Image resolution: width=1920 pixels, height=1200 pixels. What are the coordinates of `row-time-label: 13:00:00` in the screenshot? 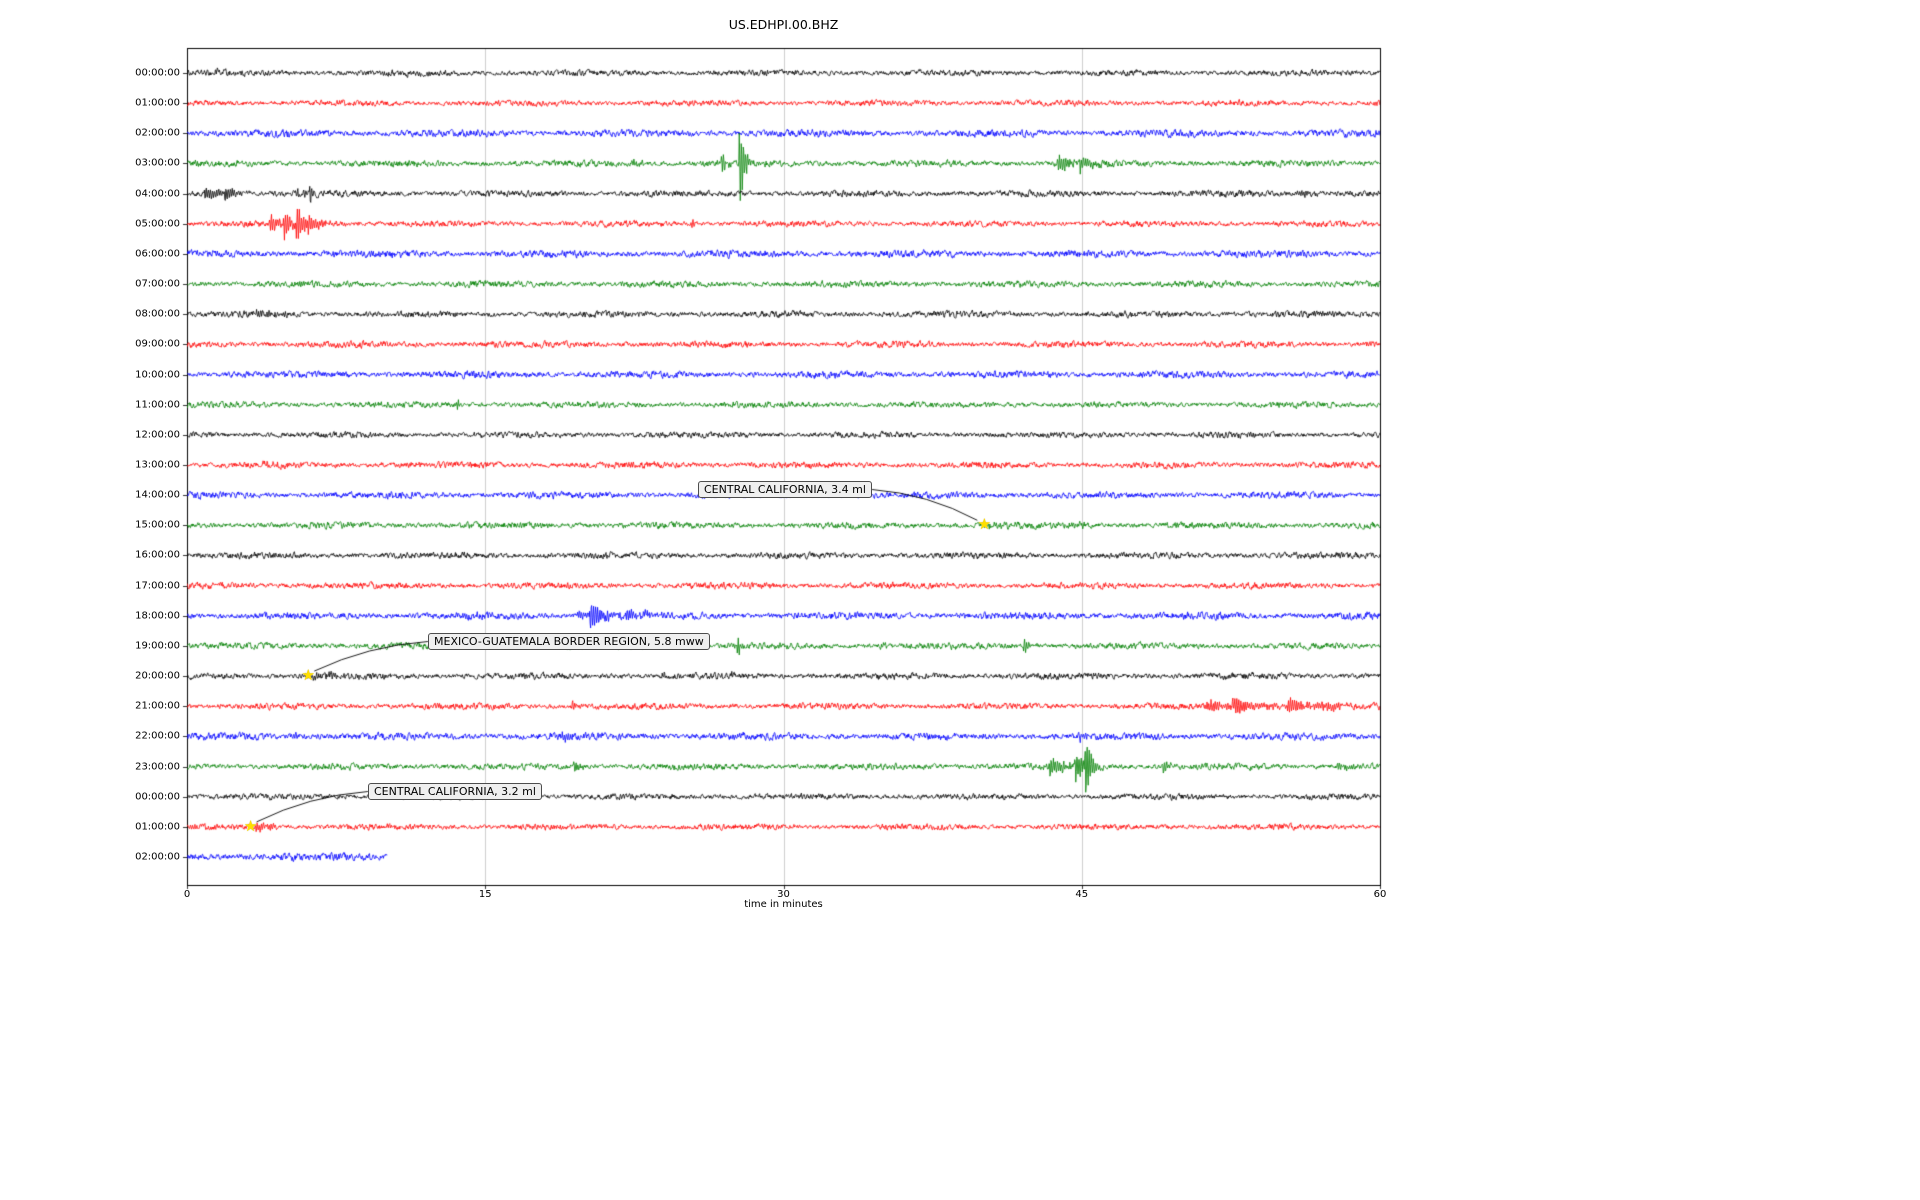 It's located at (157, 465).